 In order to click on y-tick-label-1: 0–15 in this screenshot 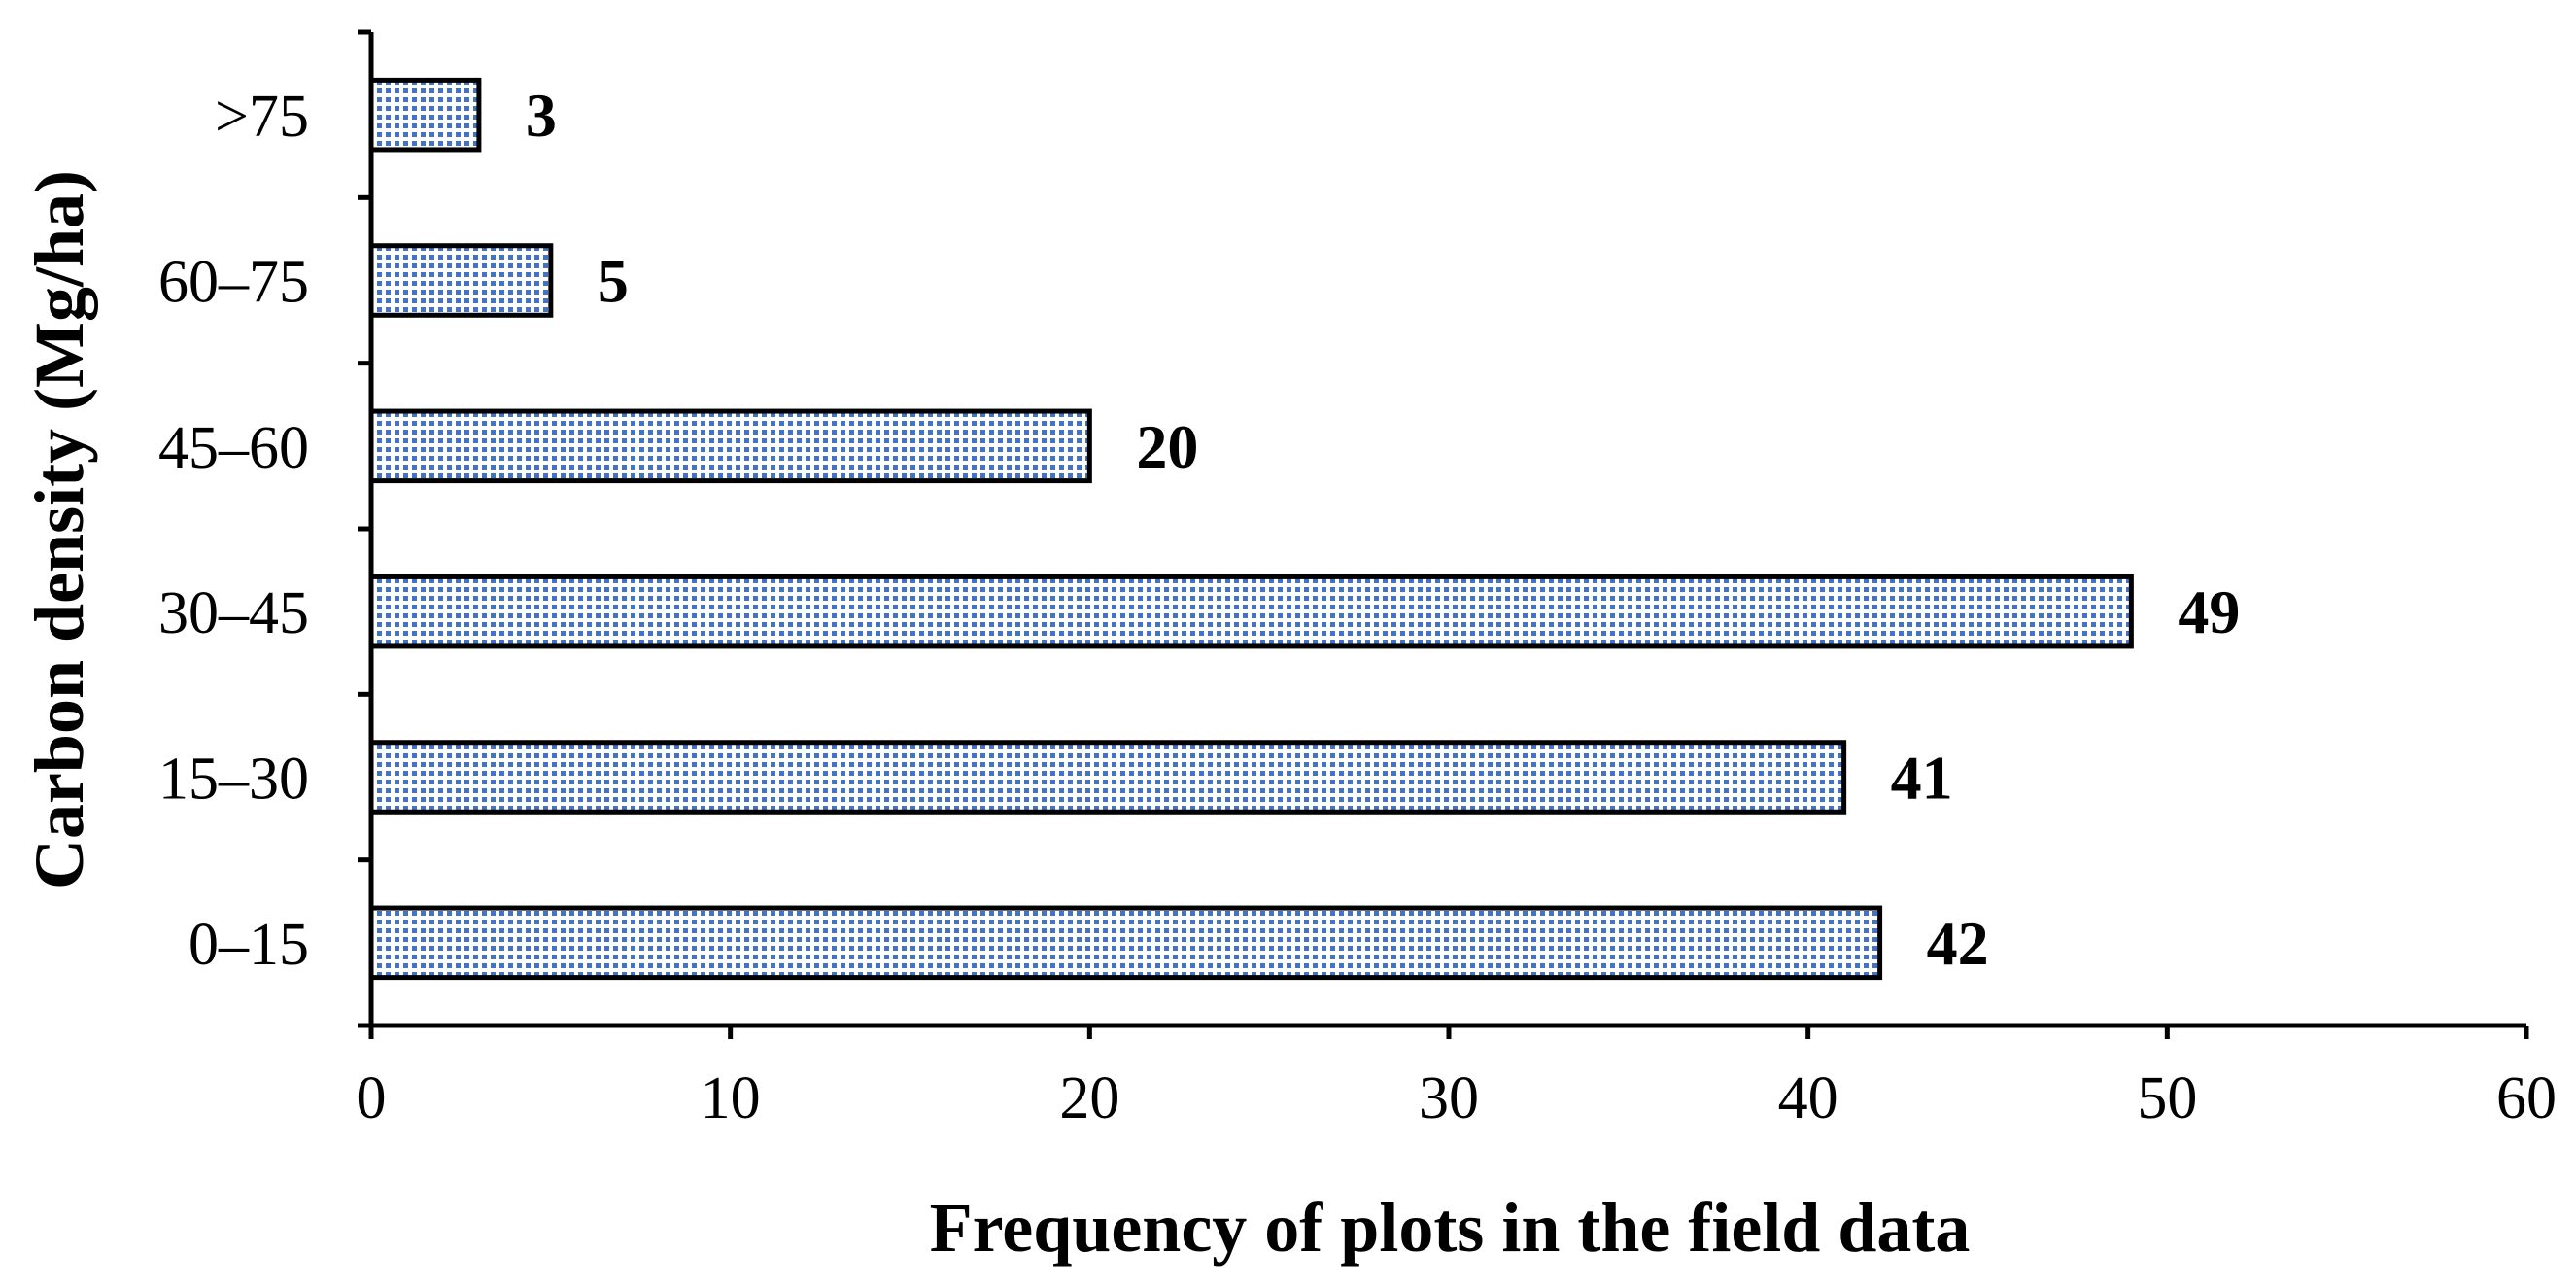, I will do `click(249, 945)`.